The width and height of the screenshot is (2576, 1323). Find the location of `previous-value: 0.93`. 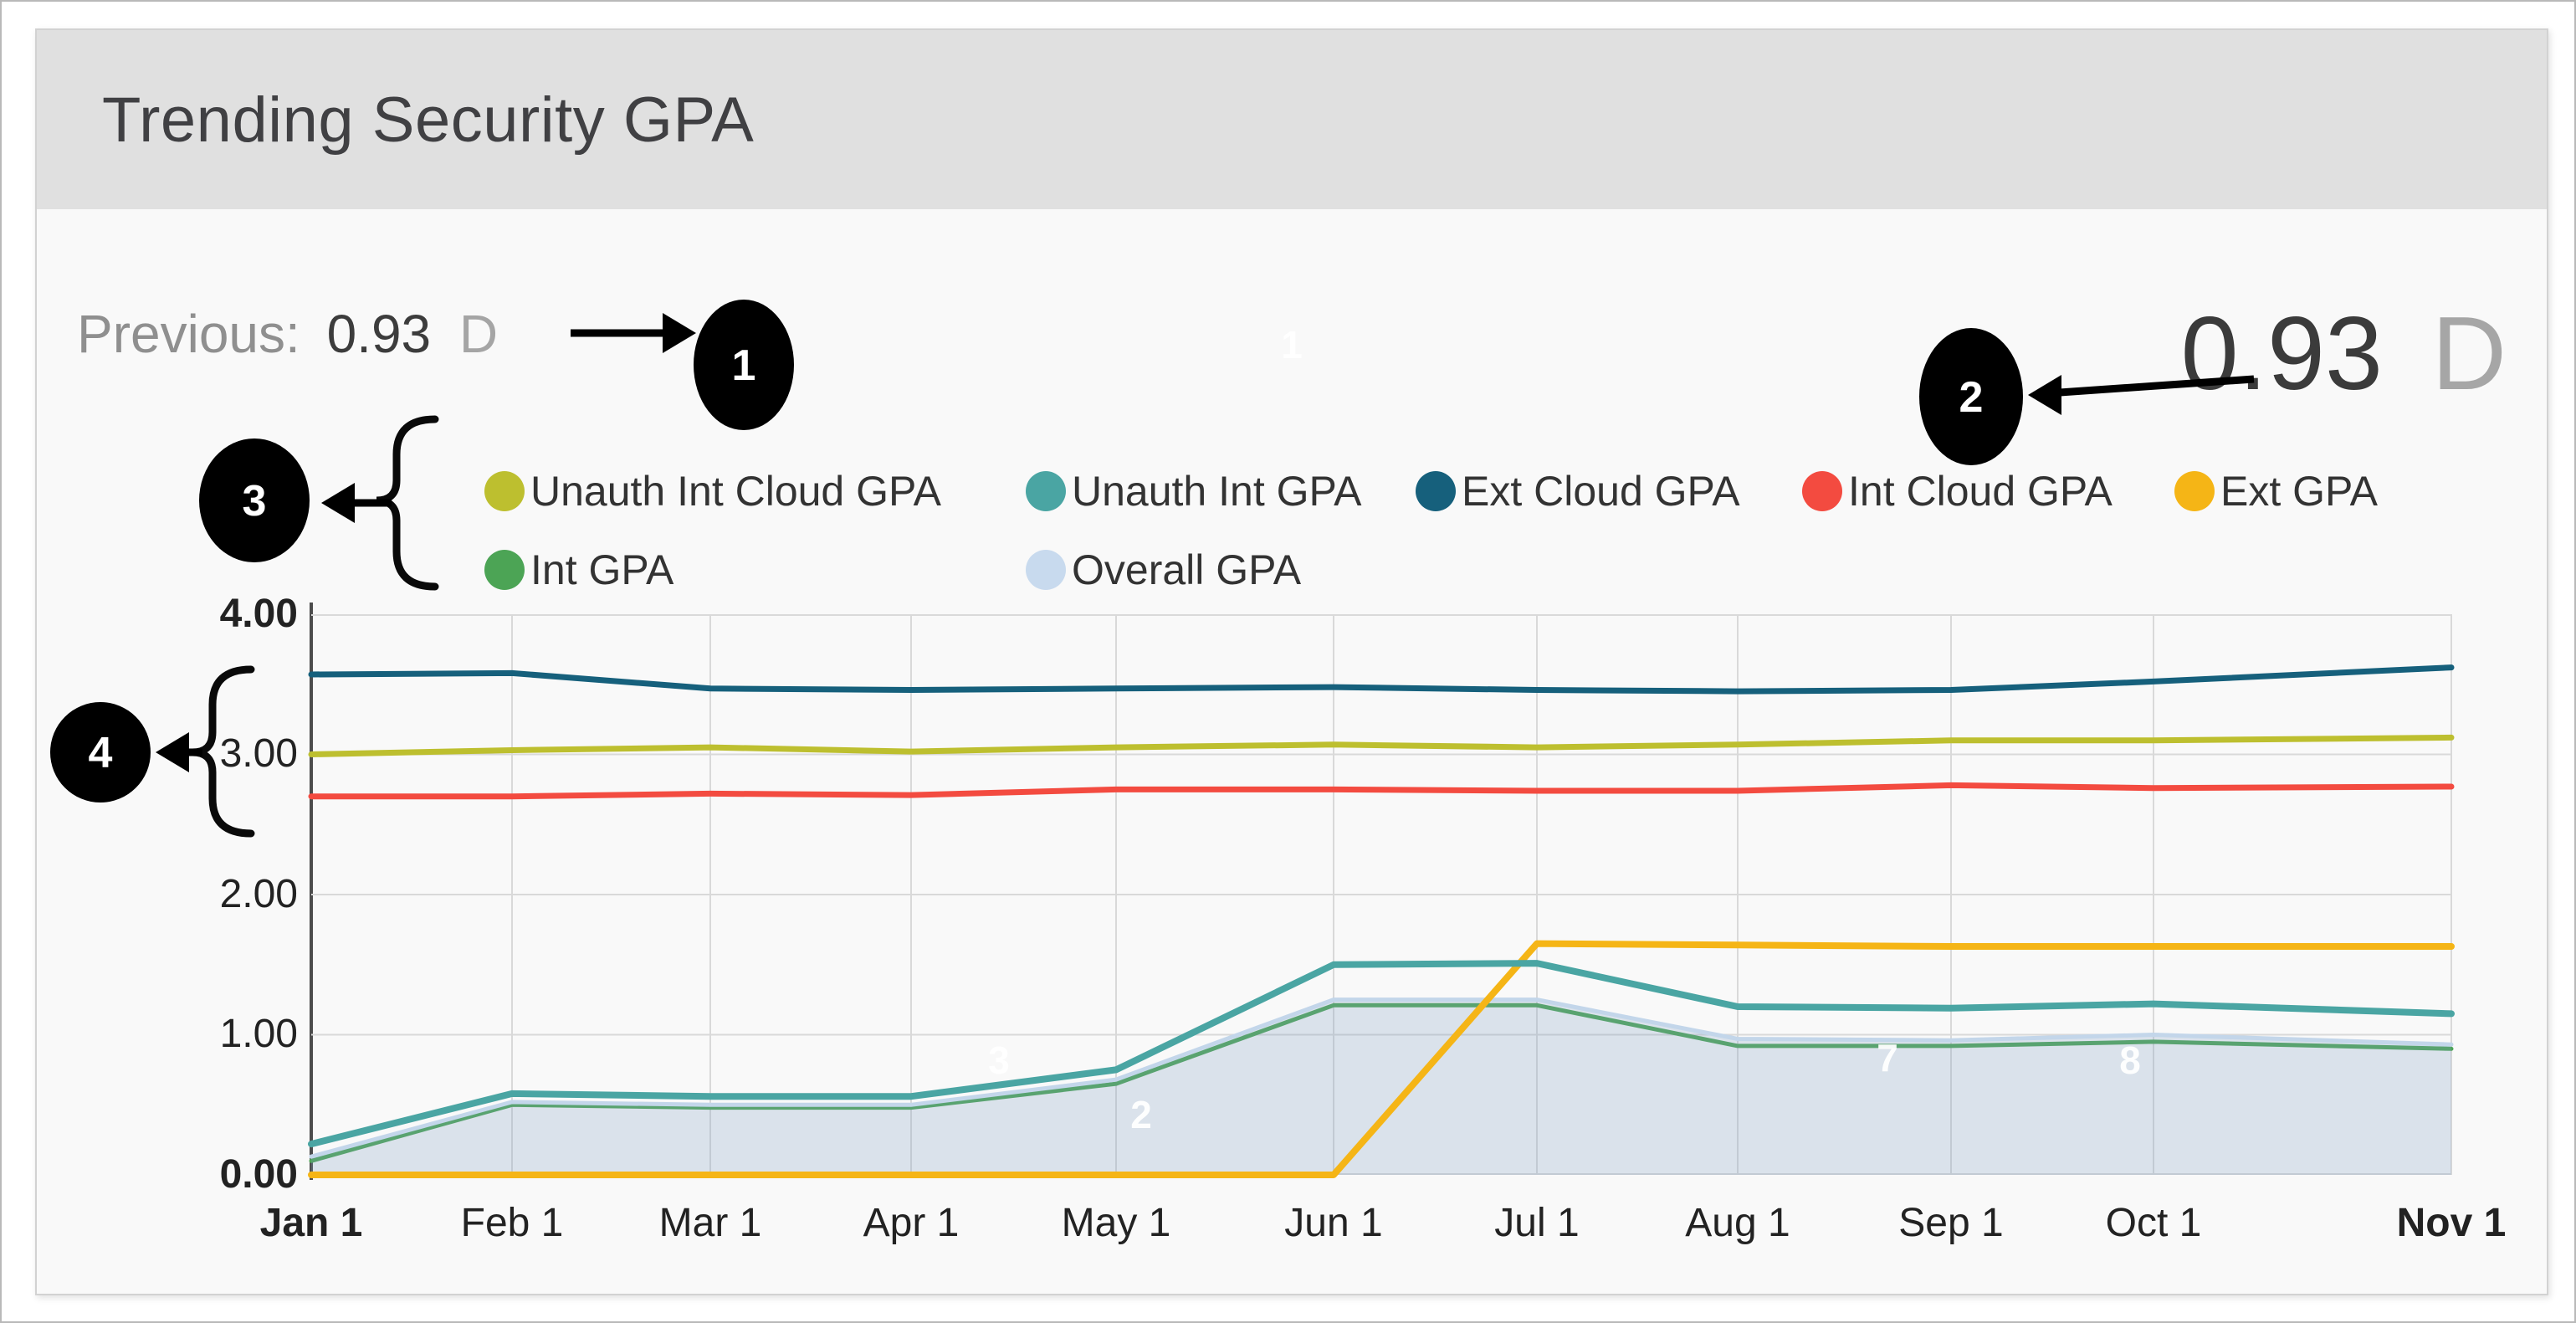

previous-value: 0.93 is located at coordinates (379, 334).